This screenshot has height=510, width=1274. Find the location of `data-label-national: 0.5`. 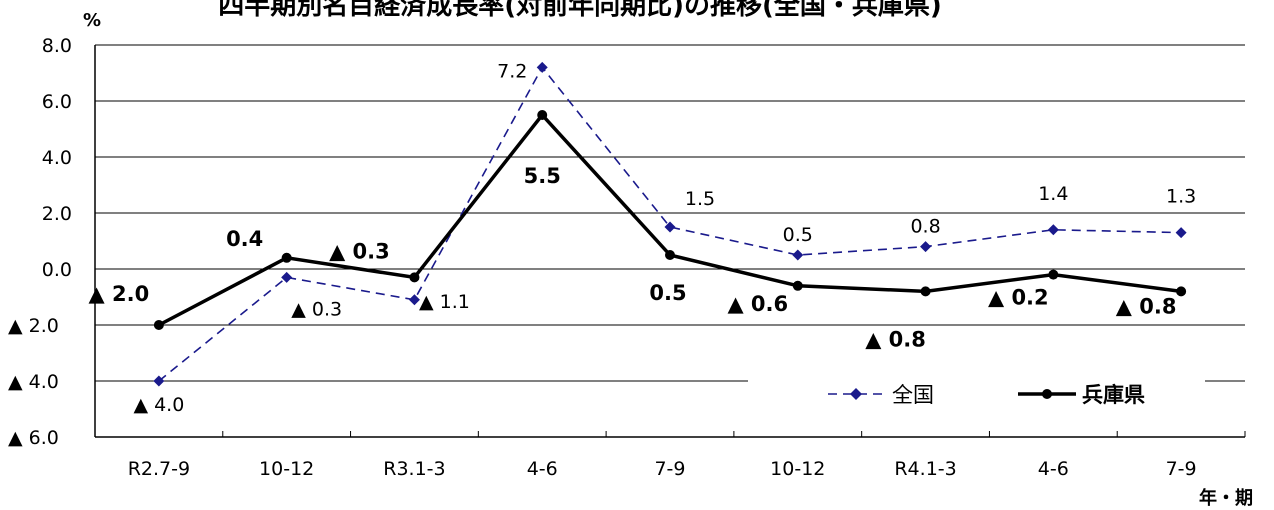

data-label-national: 0.5 is located at coordinates (798, 235).